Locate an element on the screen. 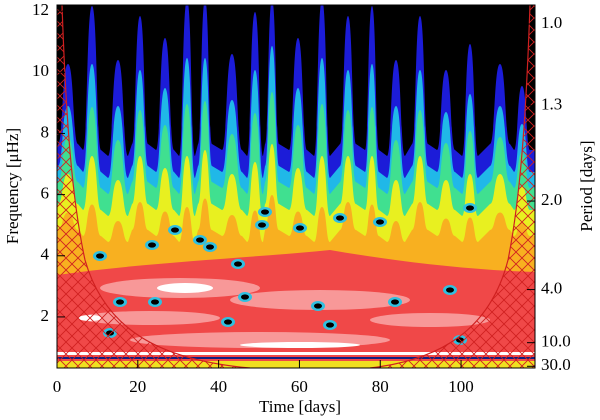 The image size is (600, 420). y2-tick-label: 1.3 is located at coordinates (551, 104).